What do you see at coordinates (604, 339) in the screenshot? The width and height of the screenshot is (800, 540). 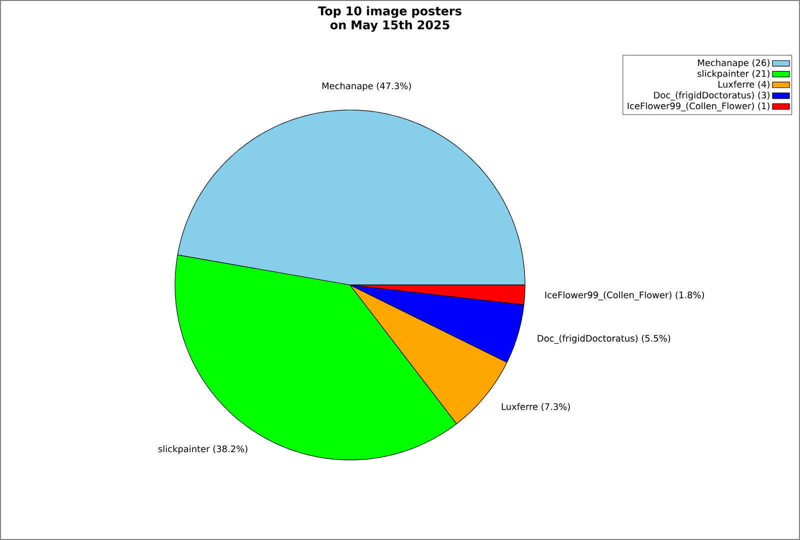 I see `data-label: Doc_(frigidDoctoratus) (5.5%)` at bounding box center [604, 339].